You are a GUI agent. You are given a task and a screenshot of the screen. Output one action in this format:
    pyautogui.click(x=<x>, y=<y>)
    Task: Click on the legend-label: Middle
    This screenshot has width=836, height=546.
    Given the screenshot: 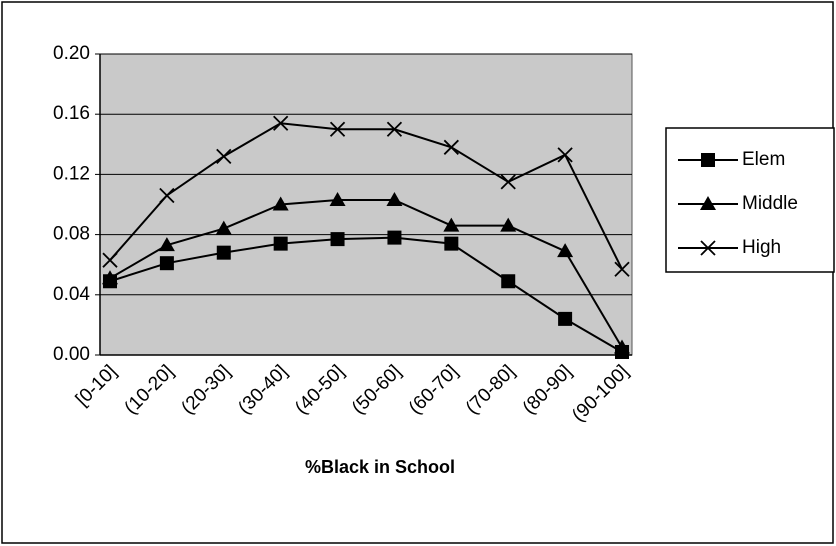 What is the action you would take?
    pyautogui.click(x=770, y=203)
    